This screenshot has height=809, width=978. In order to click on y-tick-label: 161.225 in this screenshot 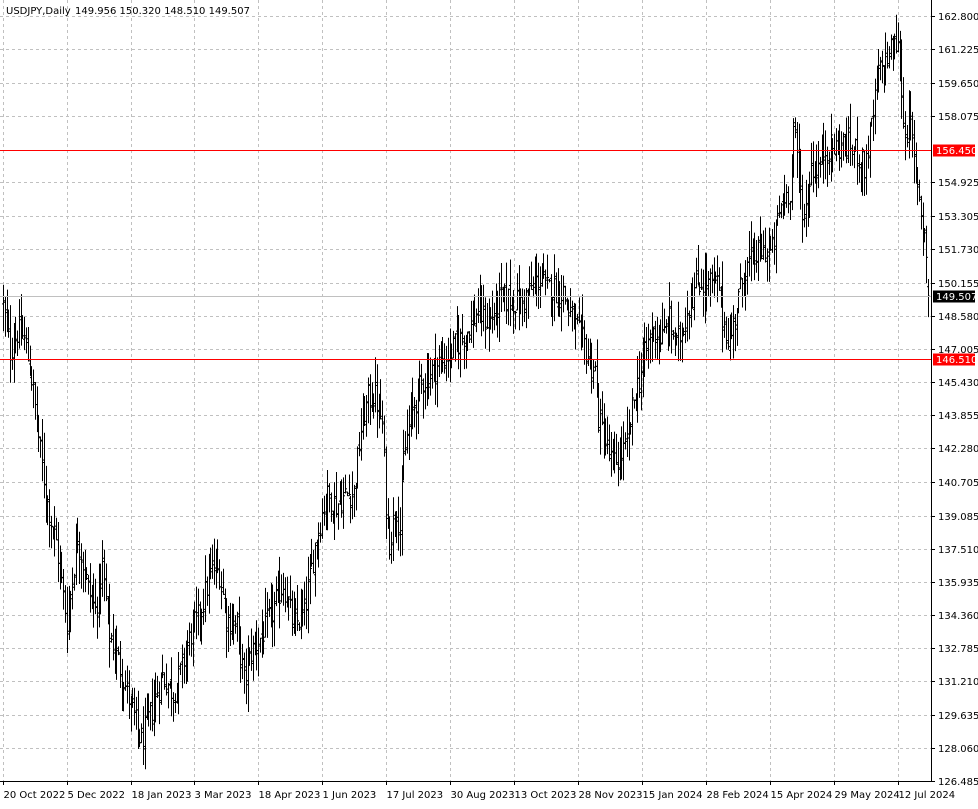, I will do `click(958, 50)`.